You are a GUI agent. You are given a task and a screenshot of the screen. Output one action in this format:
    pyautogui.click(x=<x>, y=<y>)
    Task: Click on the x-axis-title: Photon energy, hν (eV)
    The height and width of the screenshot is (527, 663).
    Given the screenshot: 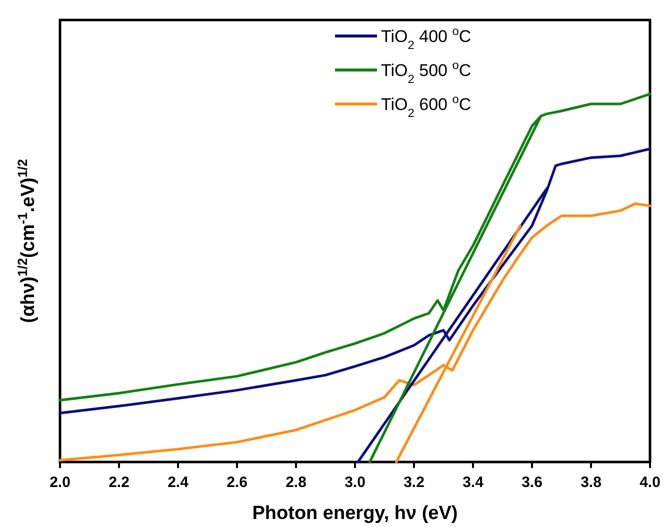 What is the action you would take?
    pyautogui.click(x=355, y=513)
    